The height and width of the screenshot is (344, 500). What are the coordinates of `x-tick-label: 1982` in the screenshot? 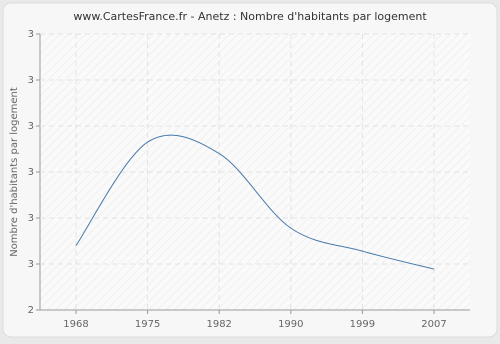 It's located at (218, 324).